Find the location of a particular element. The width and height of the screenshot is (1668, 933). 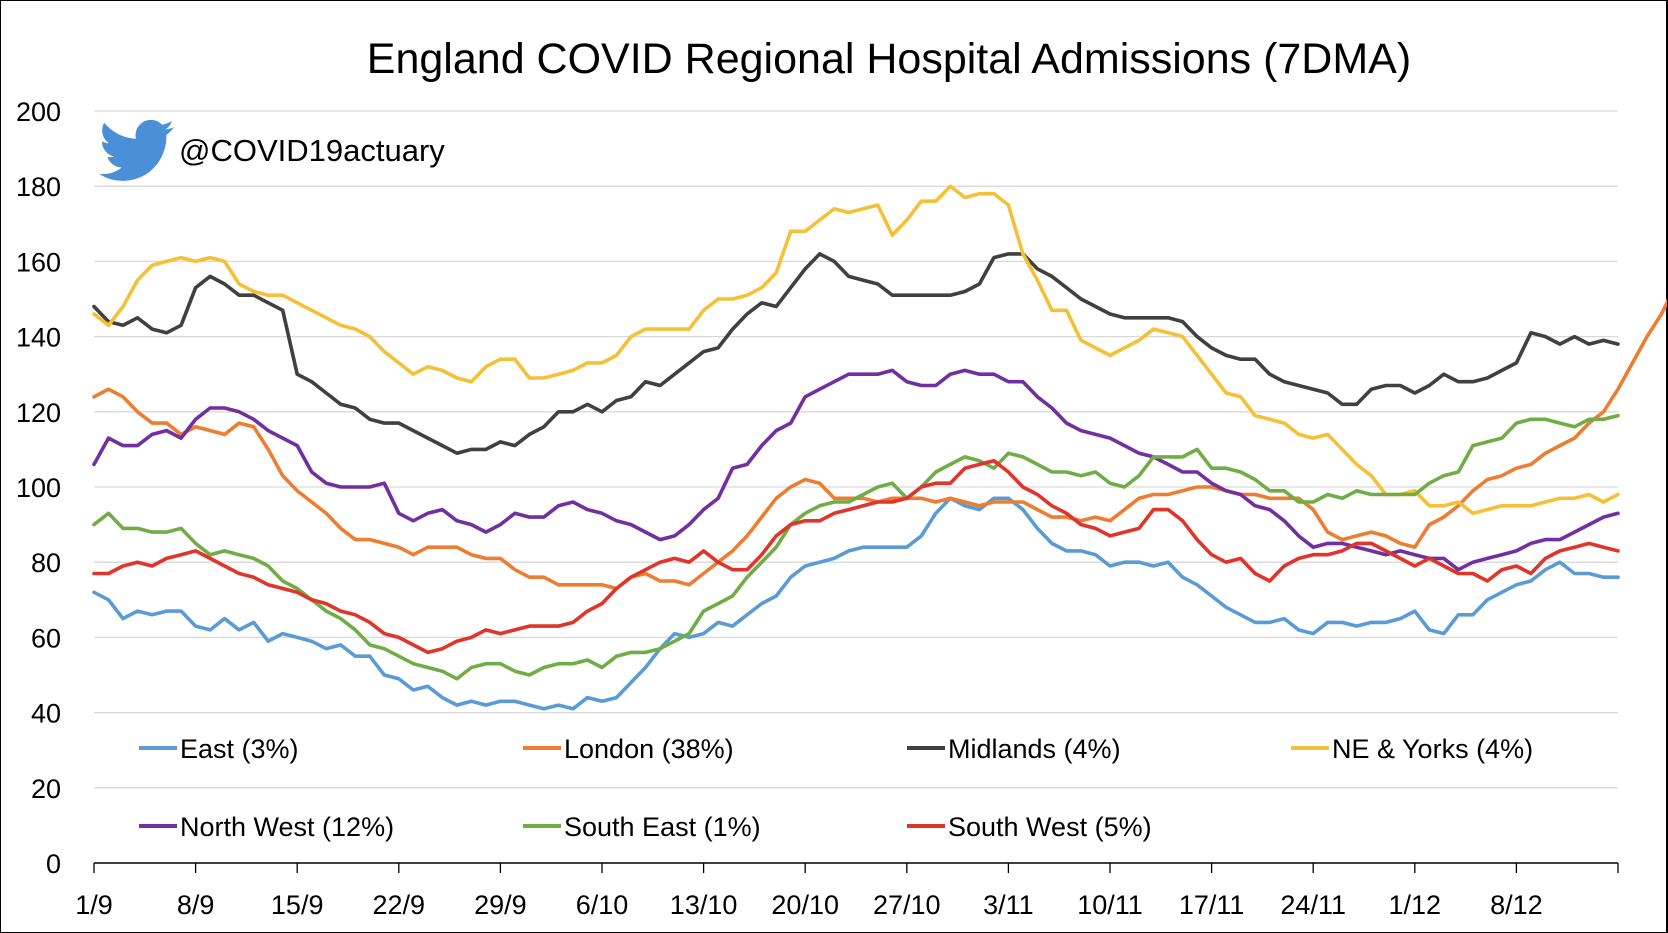

y-tick-label: 160 is located at coordinates (38, 262).